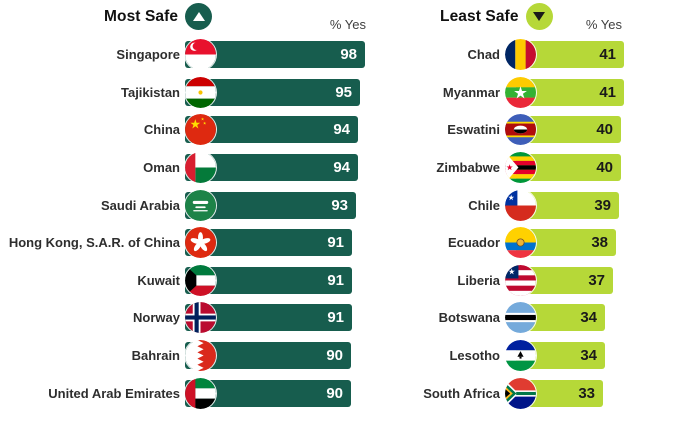 The image size is (695, 433). I want to click on flag-singapore-icon, so click(200, 55).